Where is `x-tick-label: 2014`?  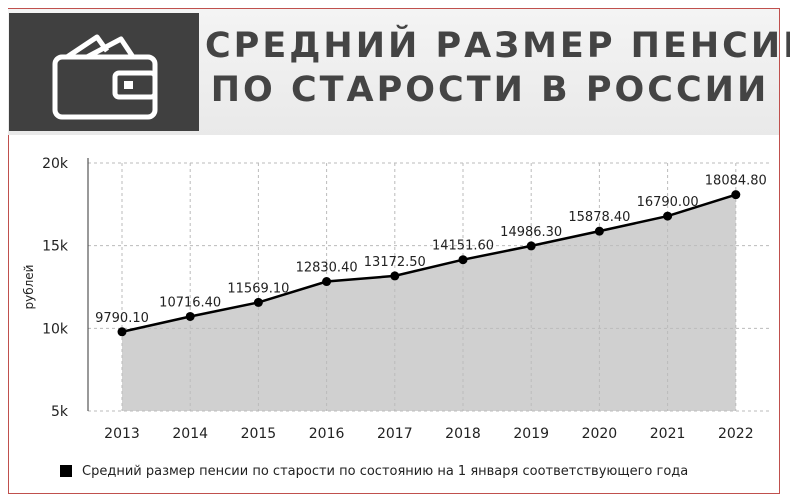
x-tick-label: 2014 is located at coordinates (190, 434).